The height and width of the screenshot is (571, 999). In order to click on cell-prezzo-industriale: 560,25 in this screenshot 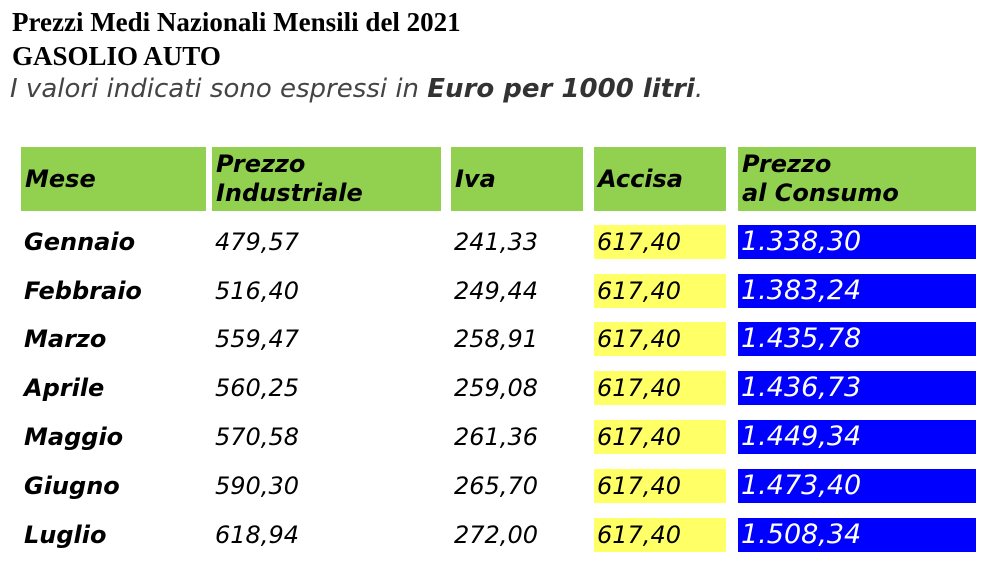, I will do `click(257, 388)`.